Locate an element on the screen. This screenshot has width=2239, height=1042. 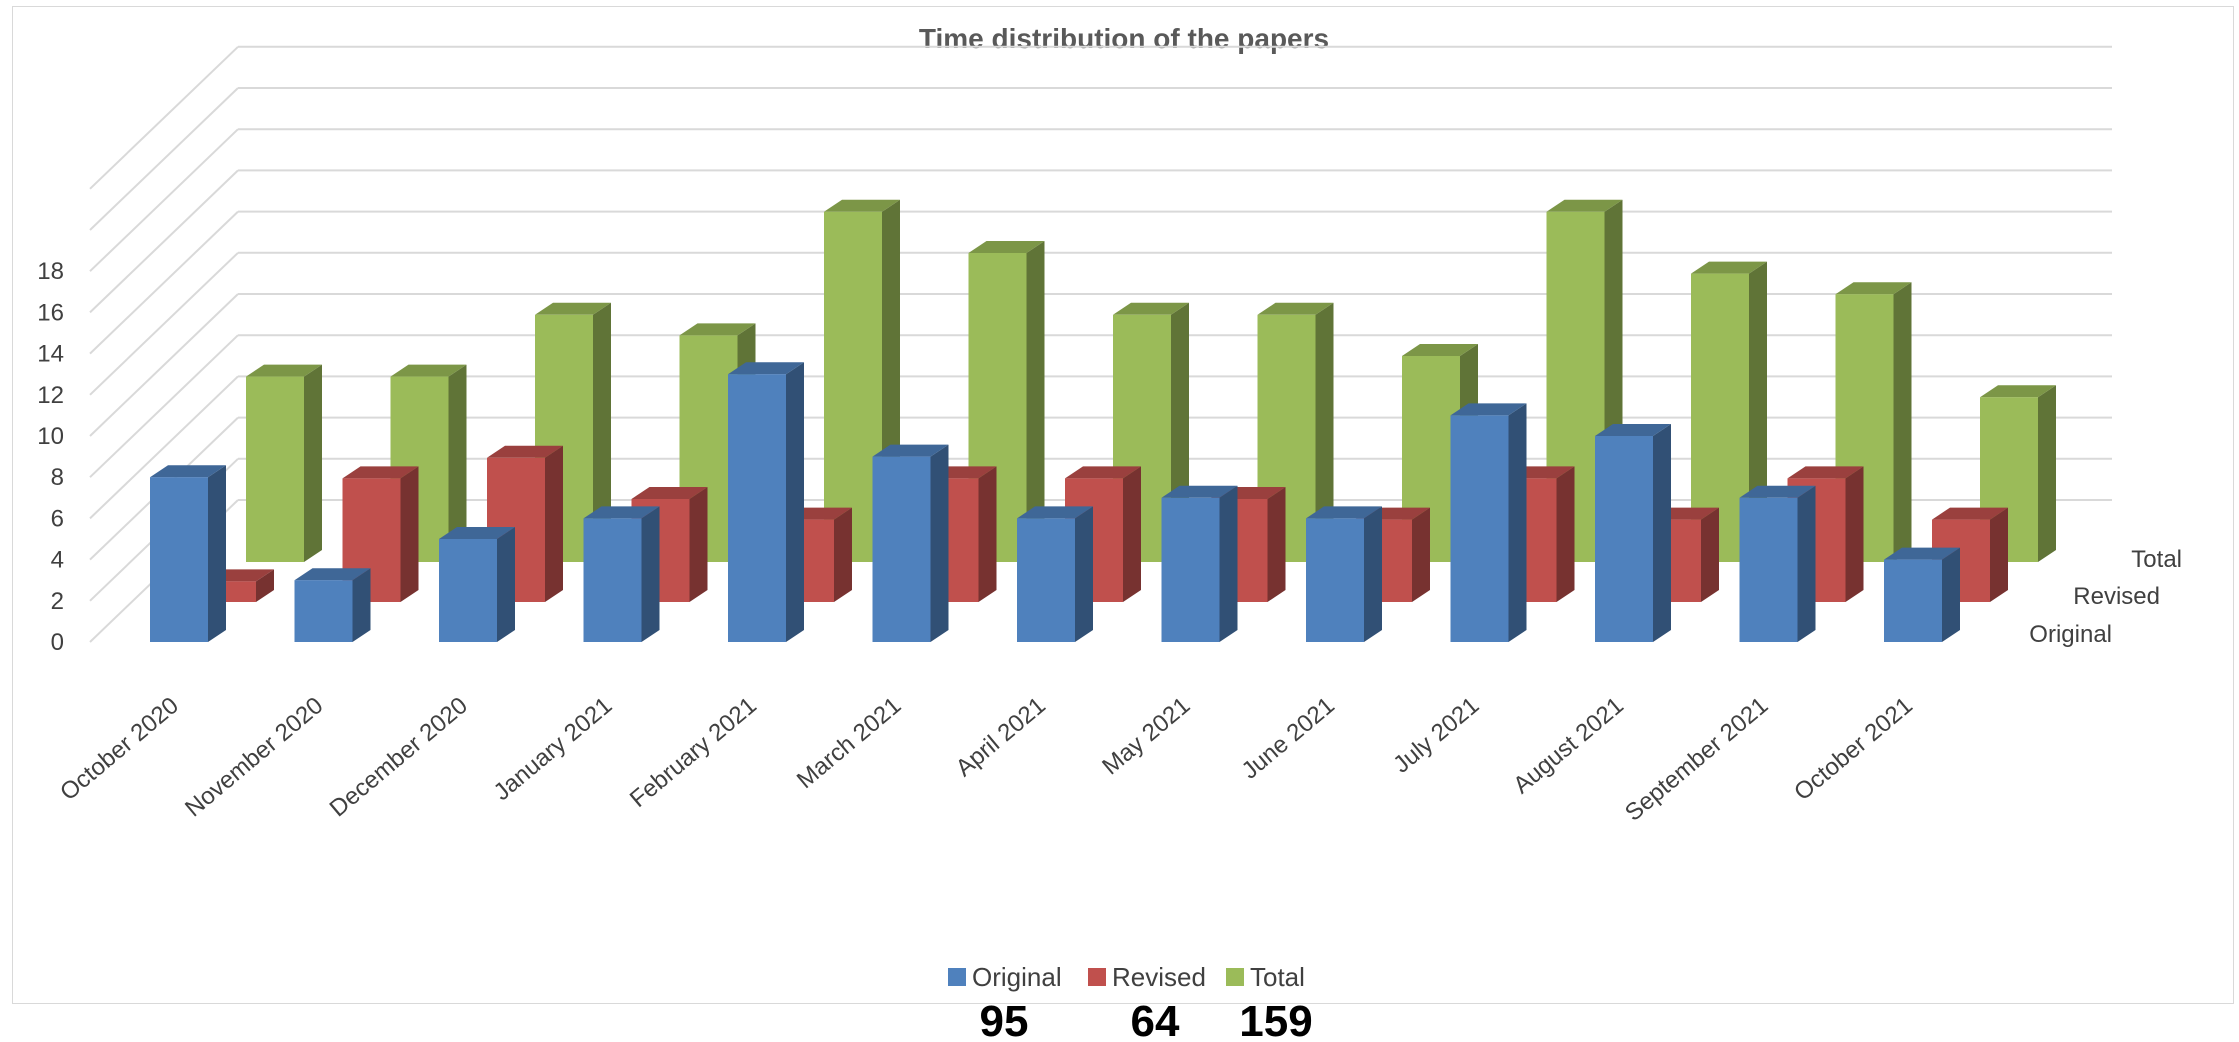
total-original: 95 is located at coordinates (1004, 1019).